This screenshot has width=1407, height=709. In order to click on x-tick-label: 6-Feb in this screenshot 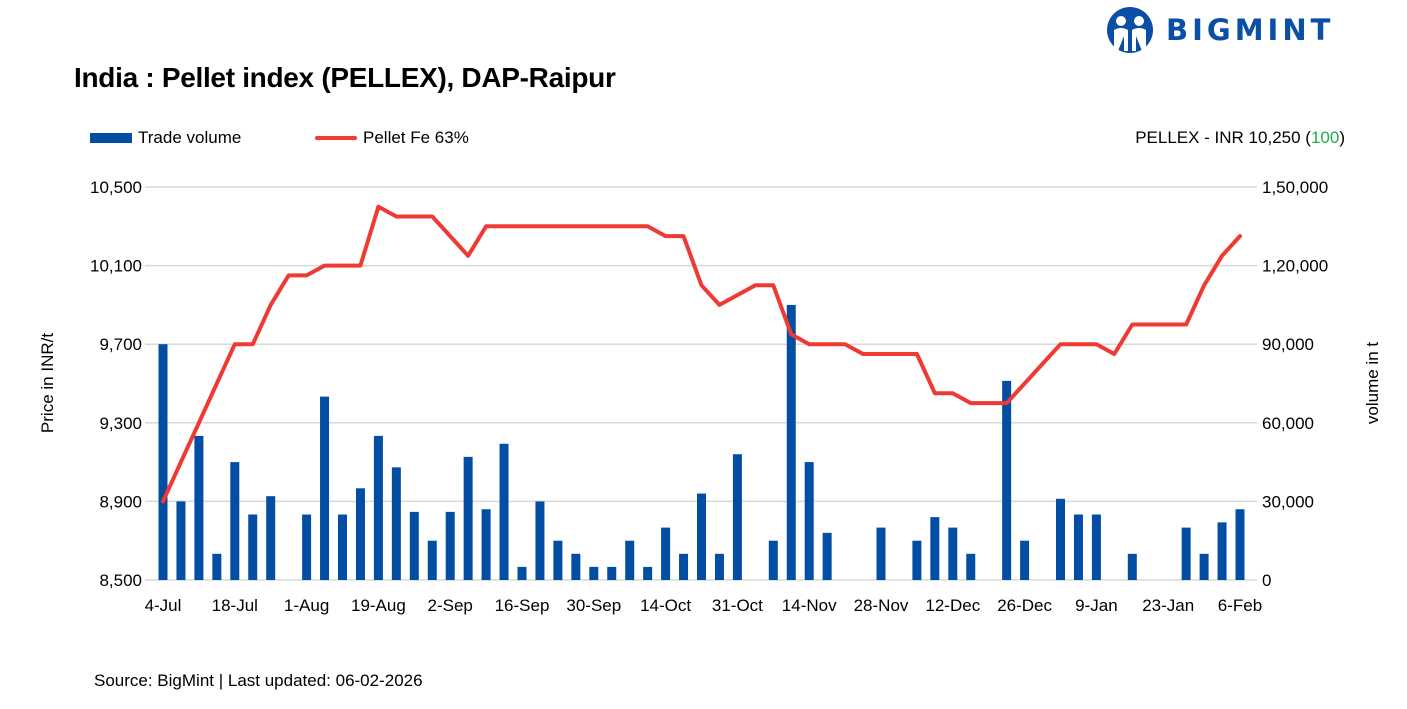, I will do `click(1240, 605)`.